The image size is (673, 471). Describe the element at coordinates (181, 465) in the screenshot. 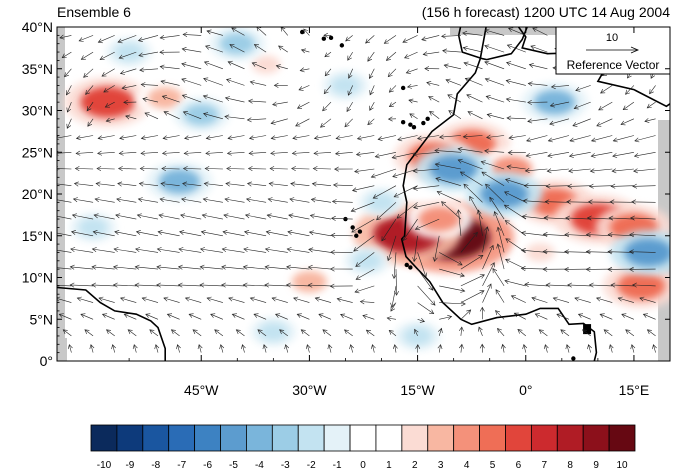

I see `colorbar-label: -7` at that location.